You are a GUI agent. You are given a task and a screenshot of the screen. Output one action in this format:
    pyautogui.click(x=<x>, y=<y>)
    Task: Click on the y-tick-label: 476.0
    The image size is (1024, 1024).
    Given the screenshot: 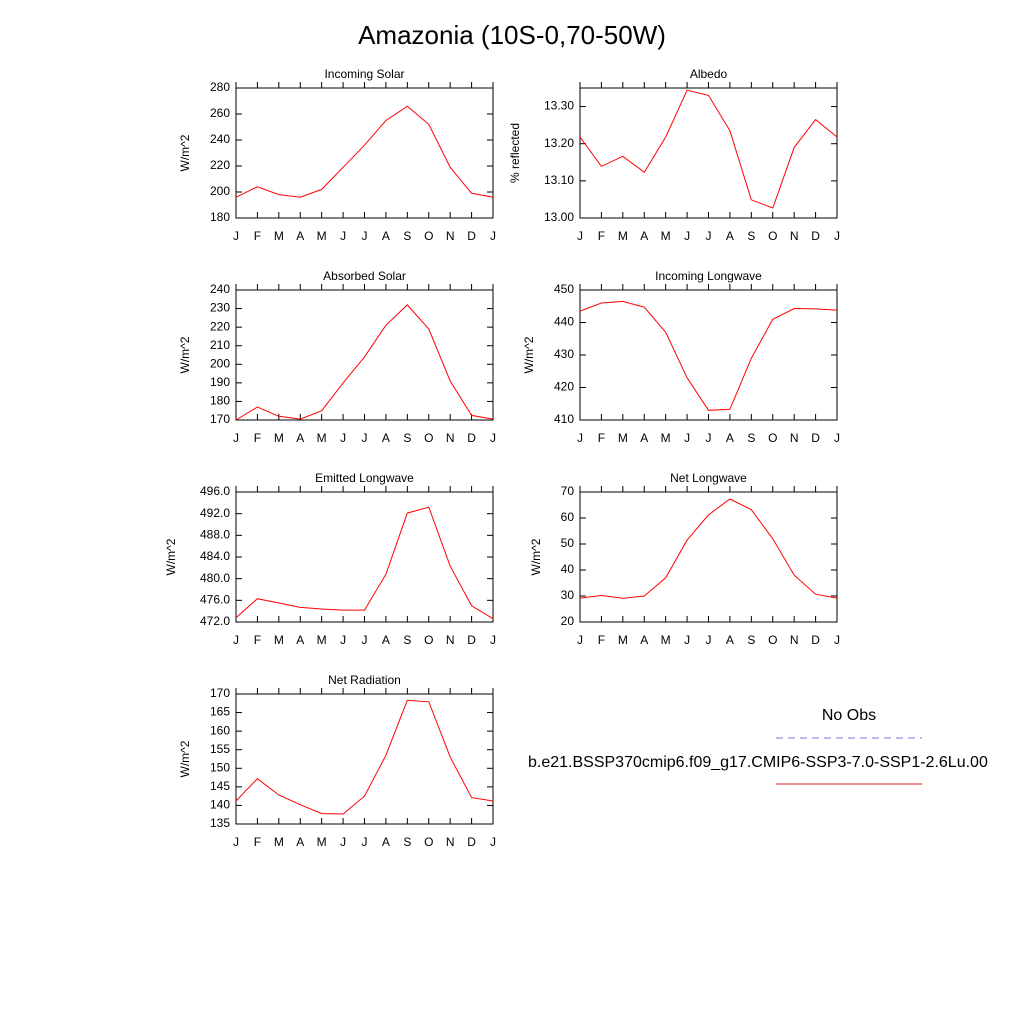 What is the action you would take?
    pyautogui.click(x=215, y=600)
    